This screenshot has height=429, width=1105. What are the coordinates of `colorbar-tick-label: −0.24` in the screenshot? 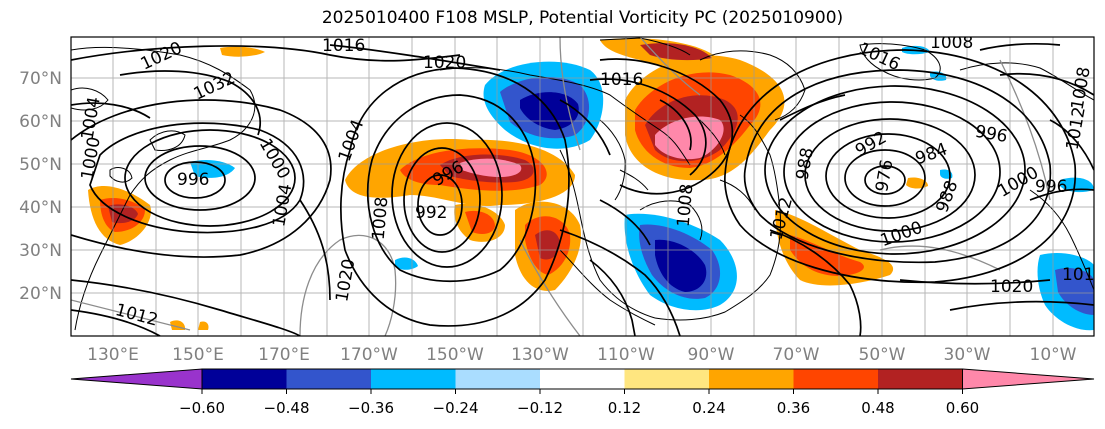 It's located at (456, 408).